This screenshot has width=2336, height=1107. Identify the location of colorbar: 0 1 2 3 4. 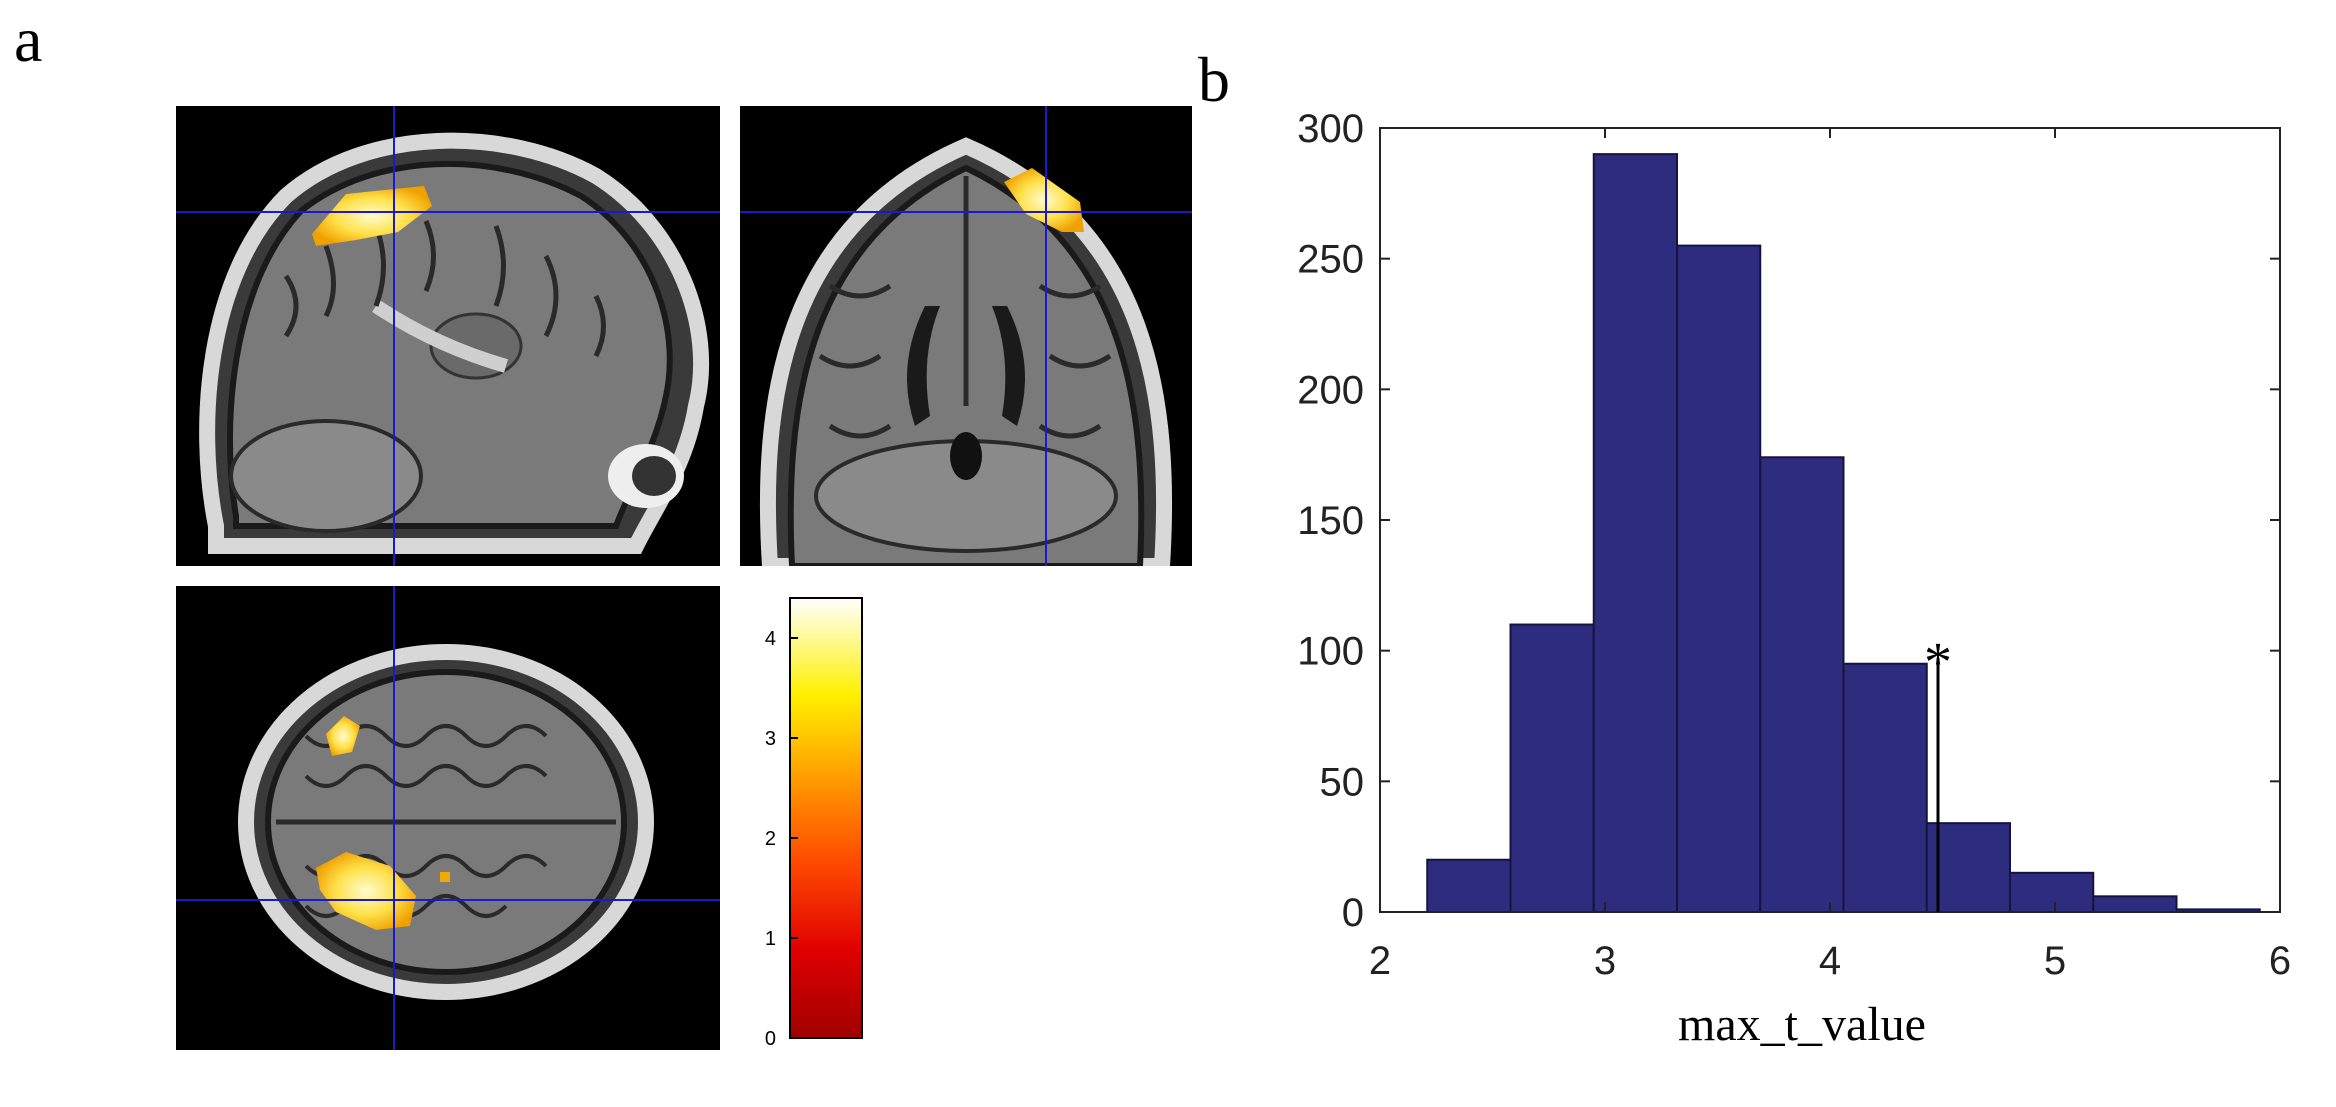
(820, 820).